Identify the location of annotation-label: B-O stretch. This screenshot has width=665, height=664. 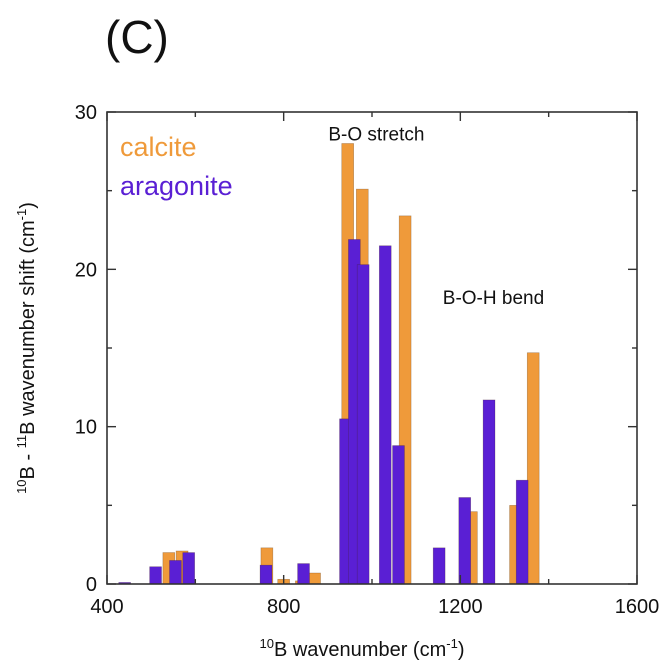
(376, 134).